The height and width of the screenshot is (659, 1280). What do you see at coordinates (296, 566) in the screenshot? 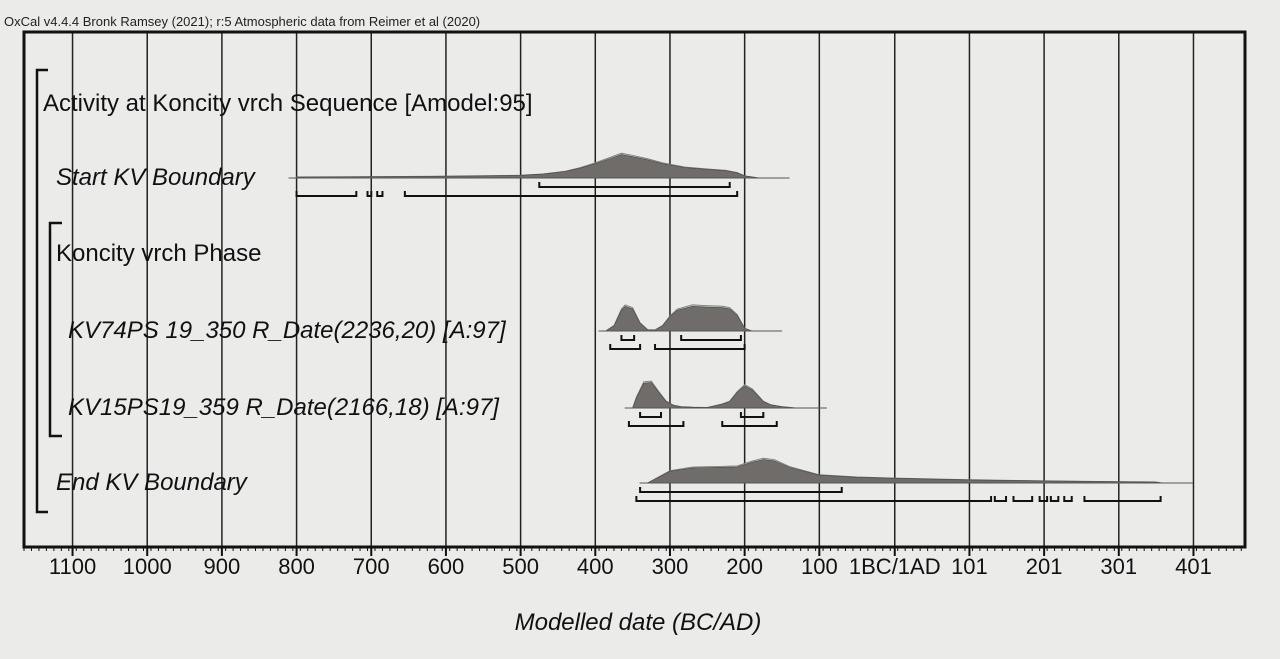
I see `tick-label: 800` at bounding box center [296, 566].